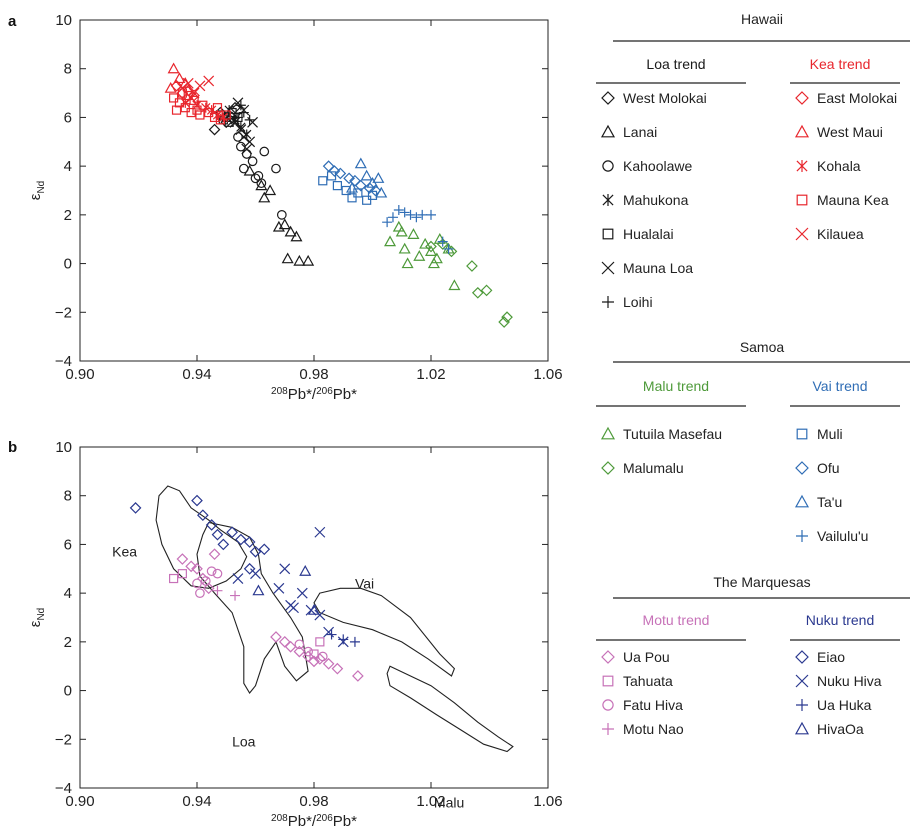 This screenshot has width=919, height=837. I want to click on legend-item-ua-huka: Ua Huka, so click(834, 705).